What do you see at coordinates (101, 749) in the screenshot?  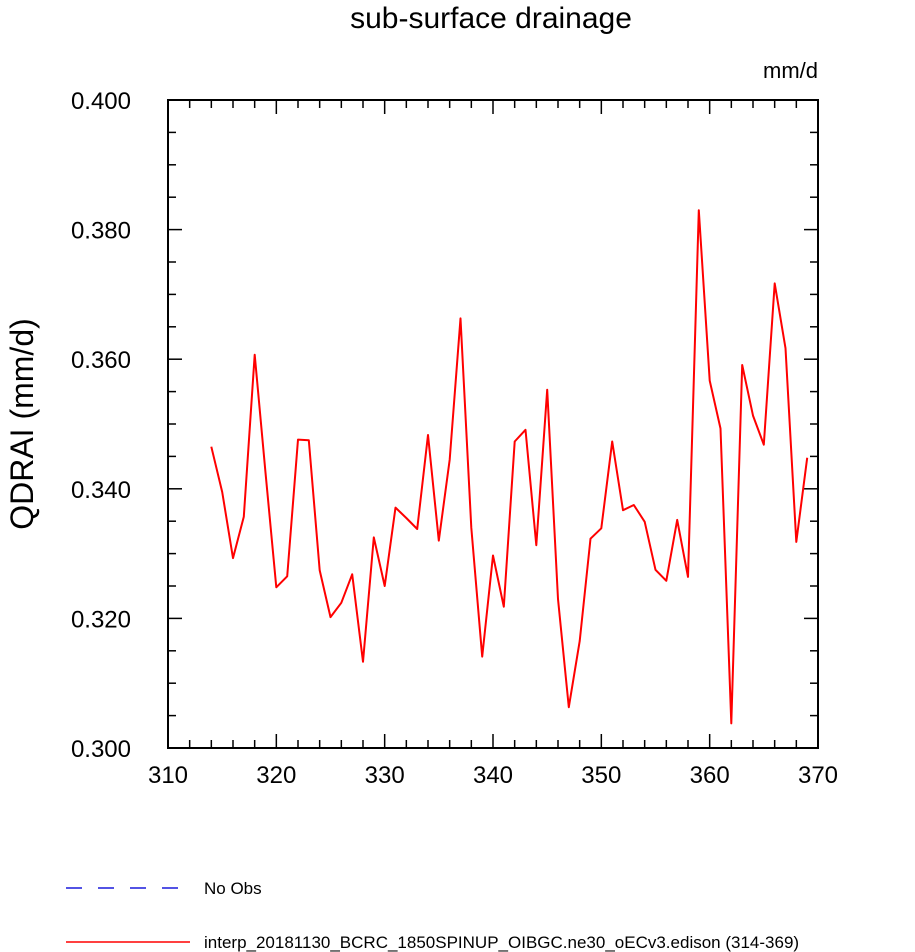 I see `y-tick-label: 0.300` at bounding box center [101, 749].